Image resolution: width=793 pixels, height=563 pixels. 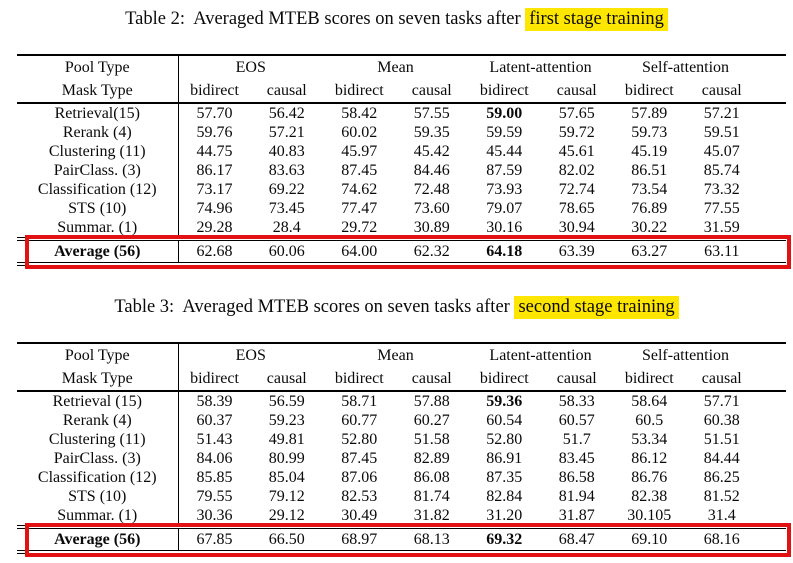 What do you see at coordinates (721, 227) in the screenshot?
I see `score-cell: 31.59` at bounding box center [721, 227].